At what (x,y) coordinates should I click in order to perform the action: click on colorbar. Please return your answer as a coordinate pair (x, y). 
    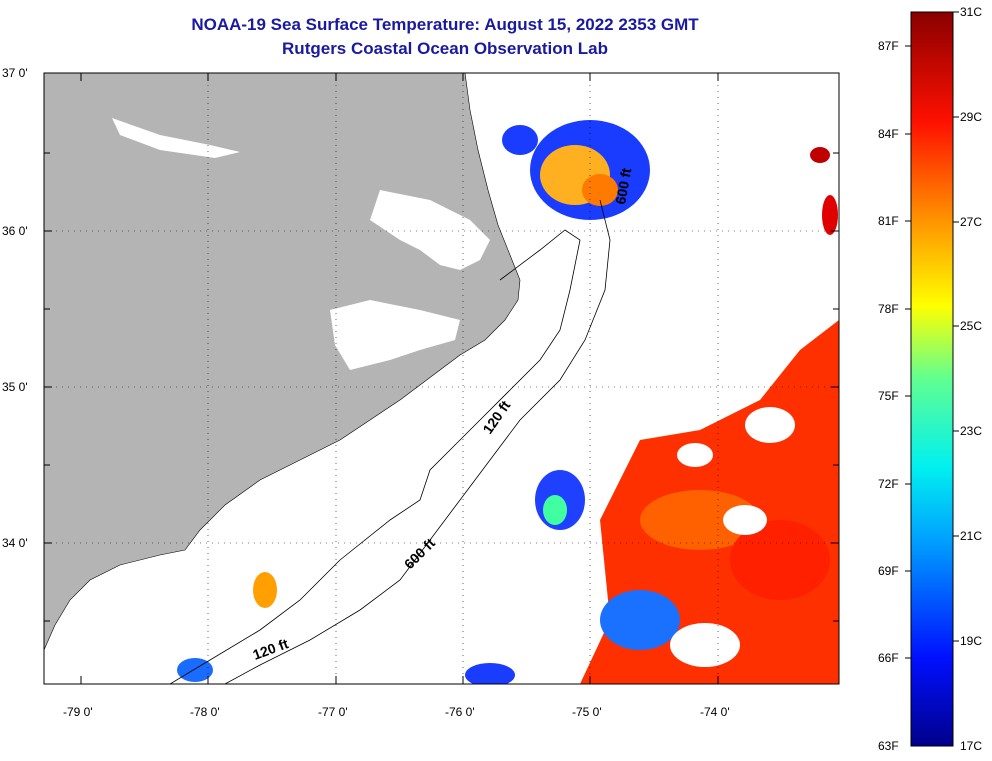
    Looking at the image, I should click on (932, 379).